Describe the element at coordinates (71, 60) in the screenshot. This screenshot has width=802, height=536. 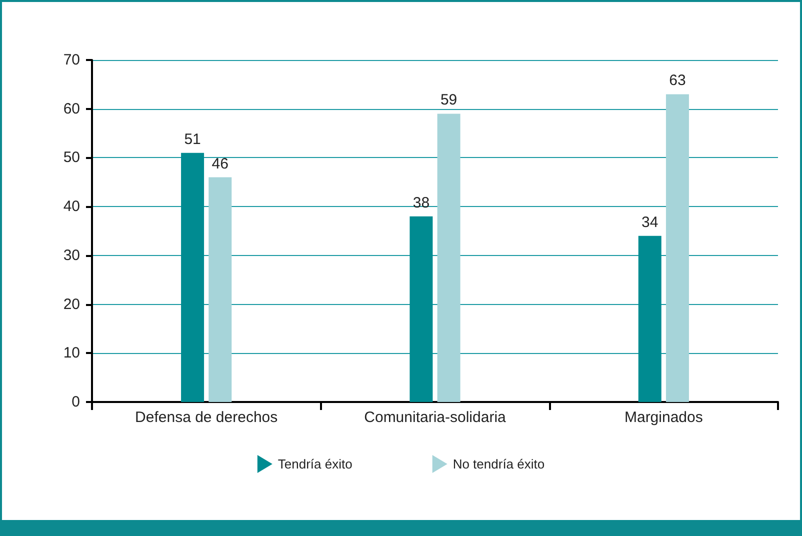
I see `y-tick-label: 70` at that location.